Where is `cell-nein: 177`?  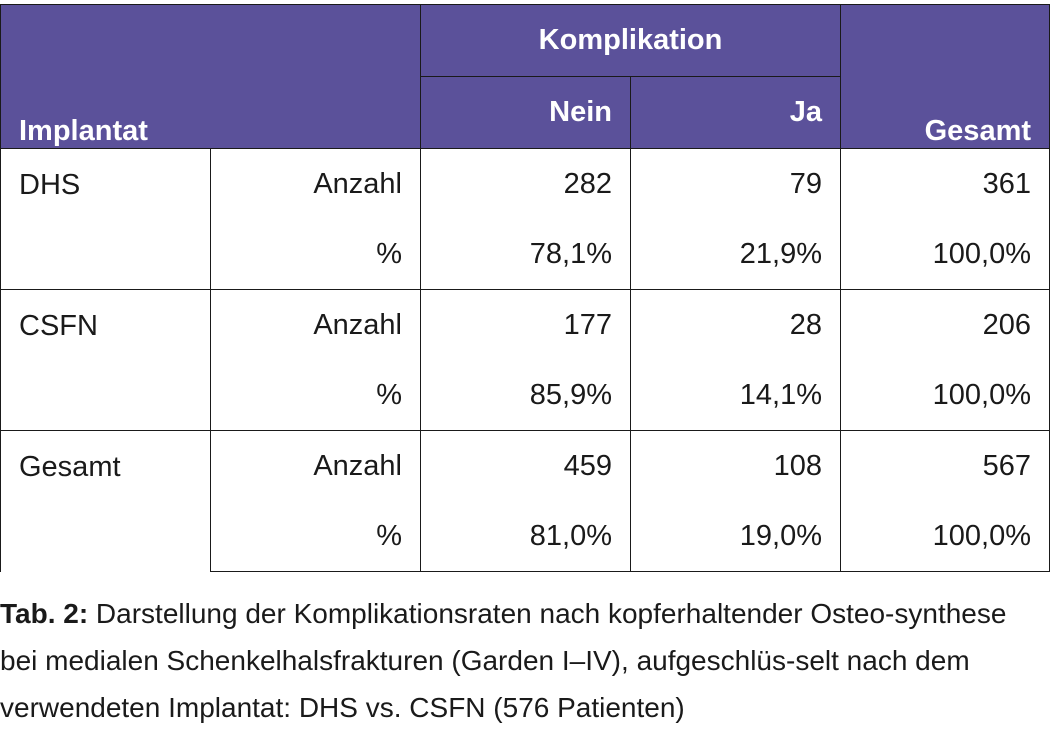
cell-nein: 177 is located at coordinates (525, 324).